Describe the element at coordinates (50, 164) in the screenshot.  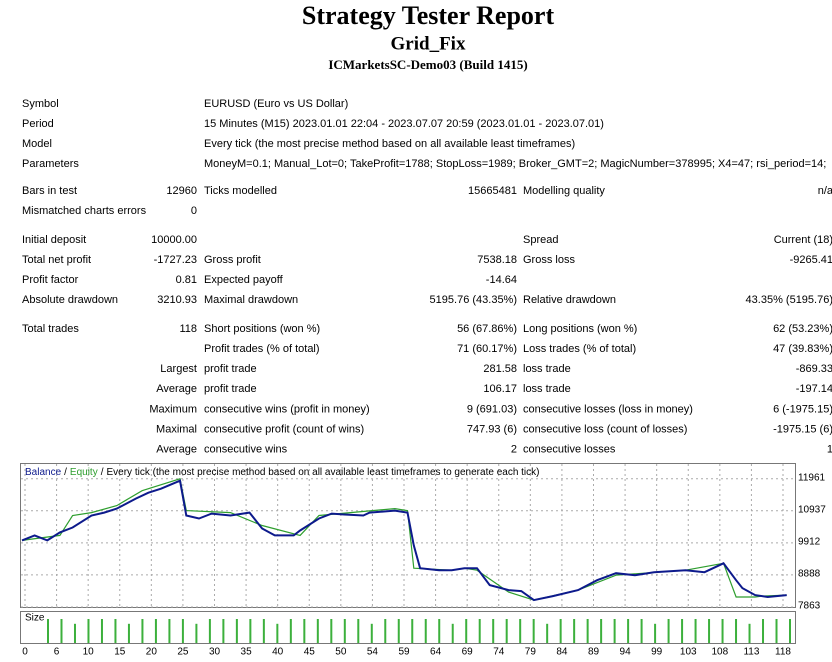
I see `report-cell: Parameters` at that location.